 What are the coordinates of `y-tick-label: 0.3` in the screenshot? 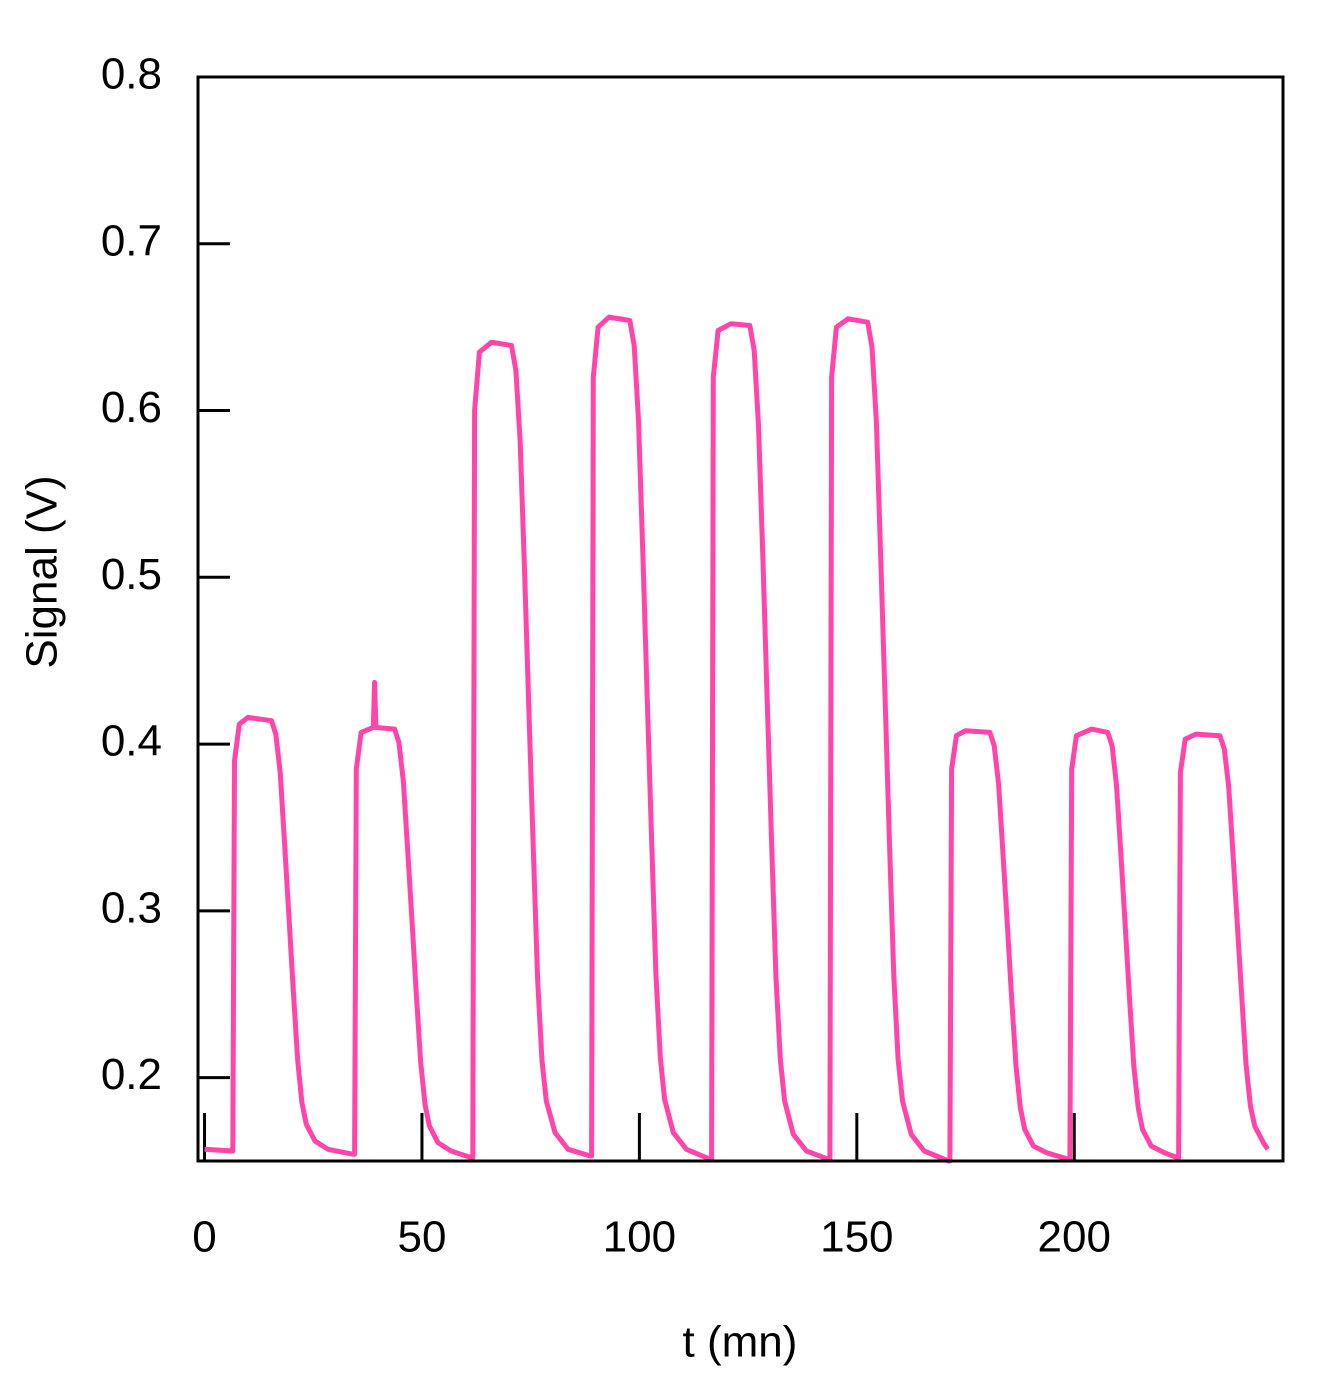 It's located at (131, 907).